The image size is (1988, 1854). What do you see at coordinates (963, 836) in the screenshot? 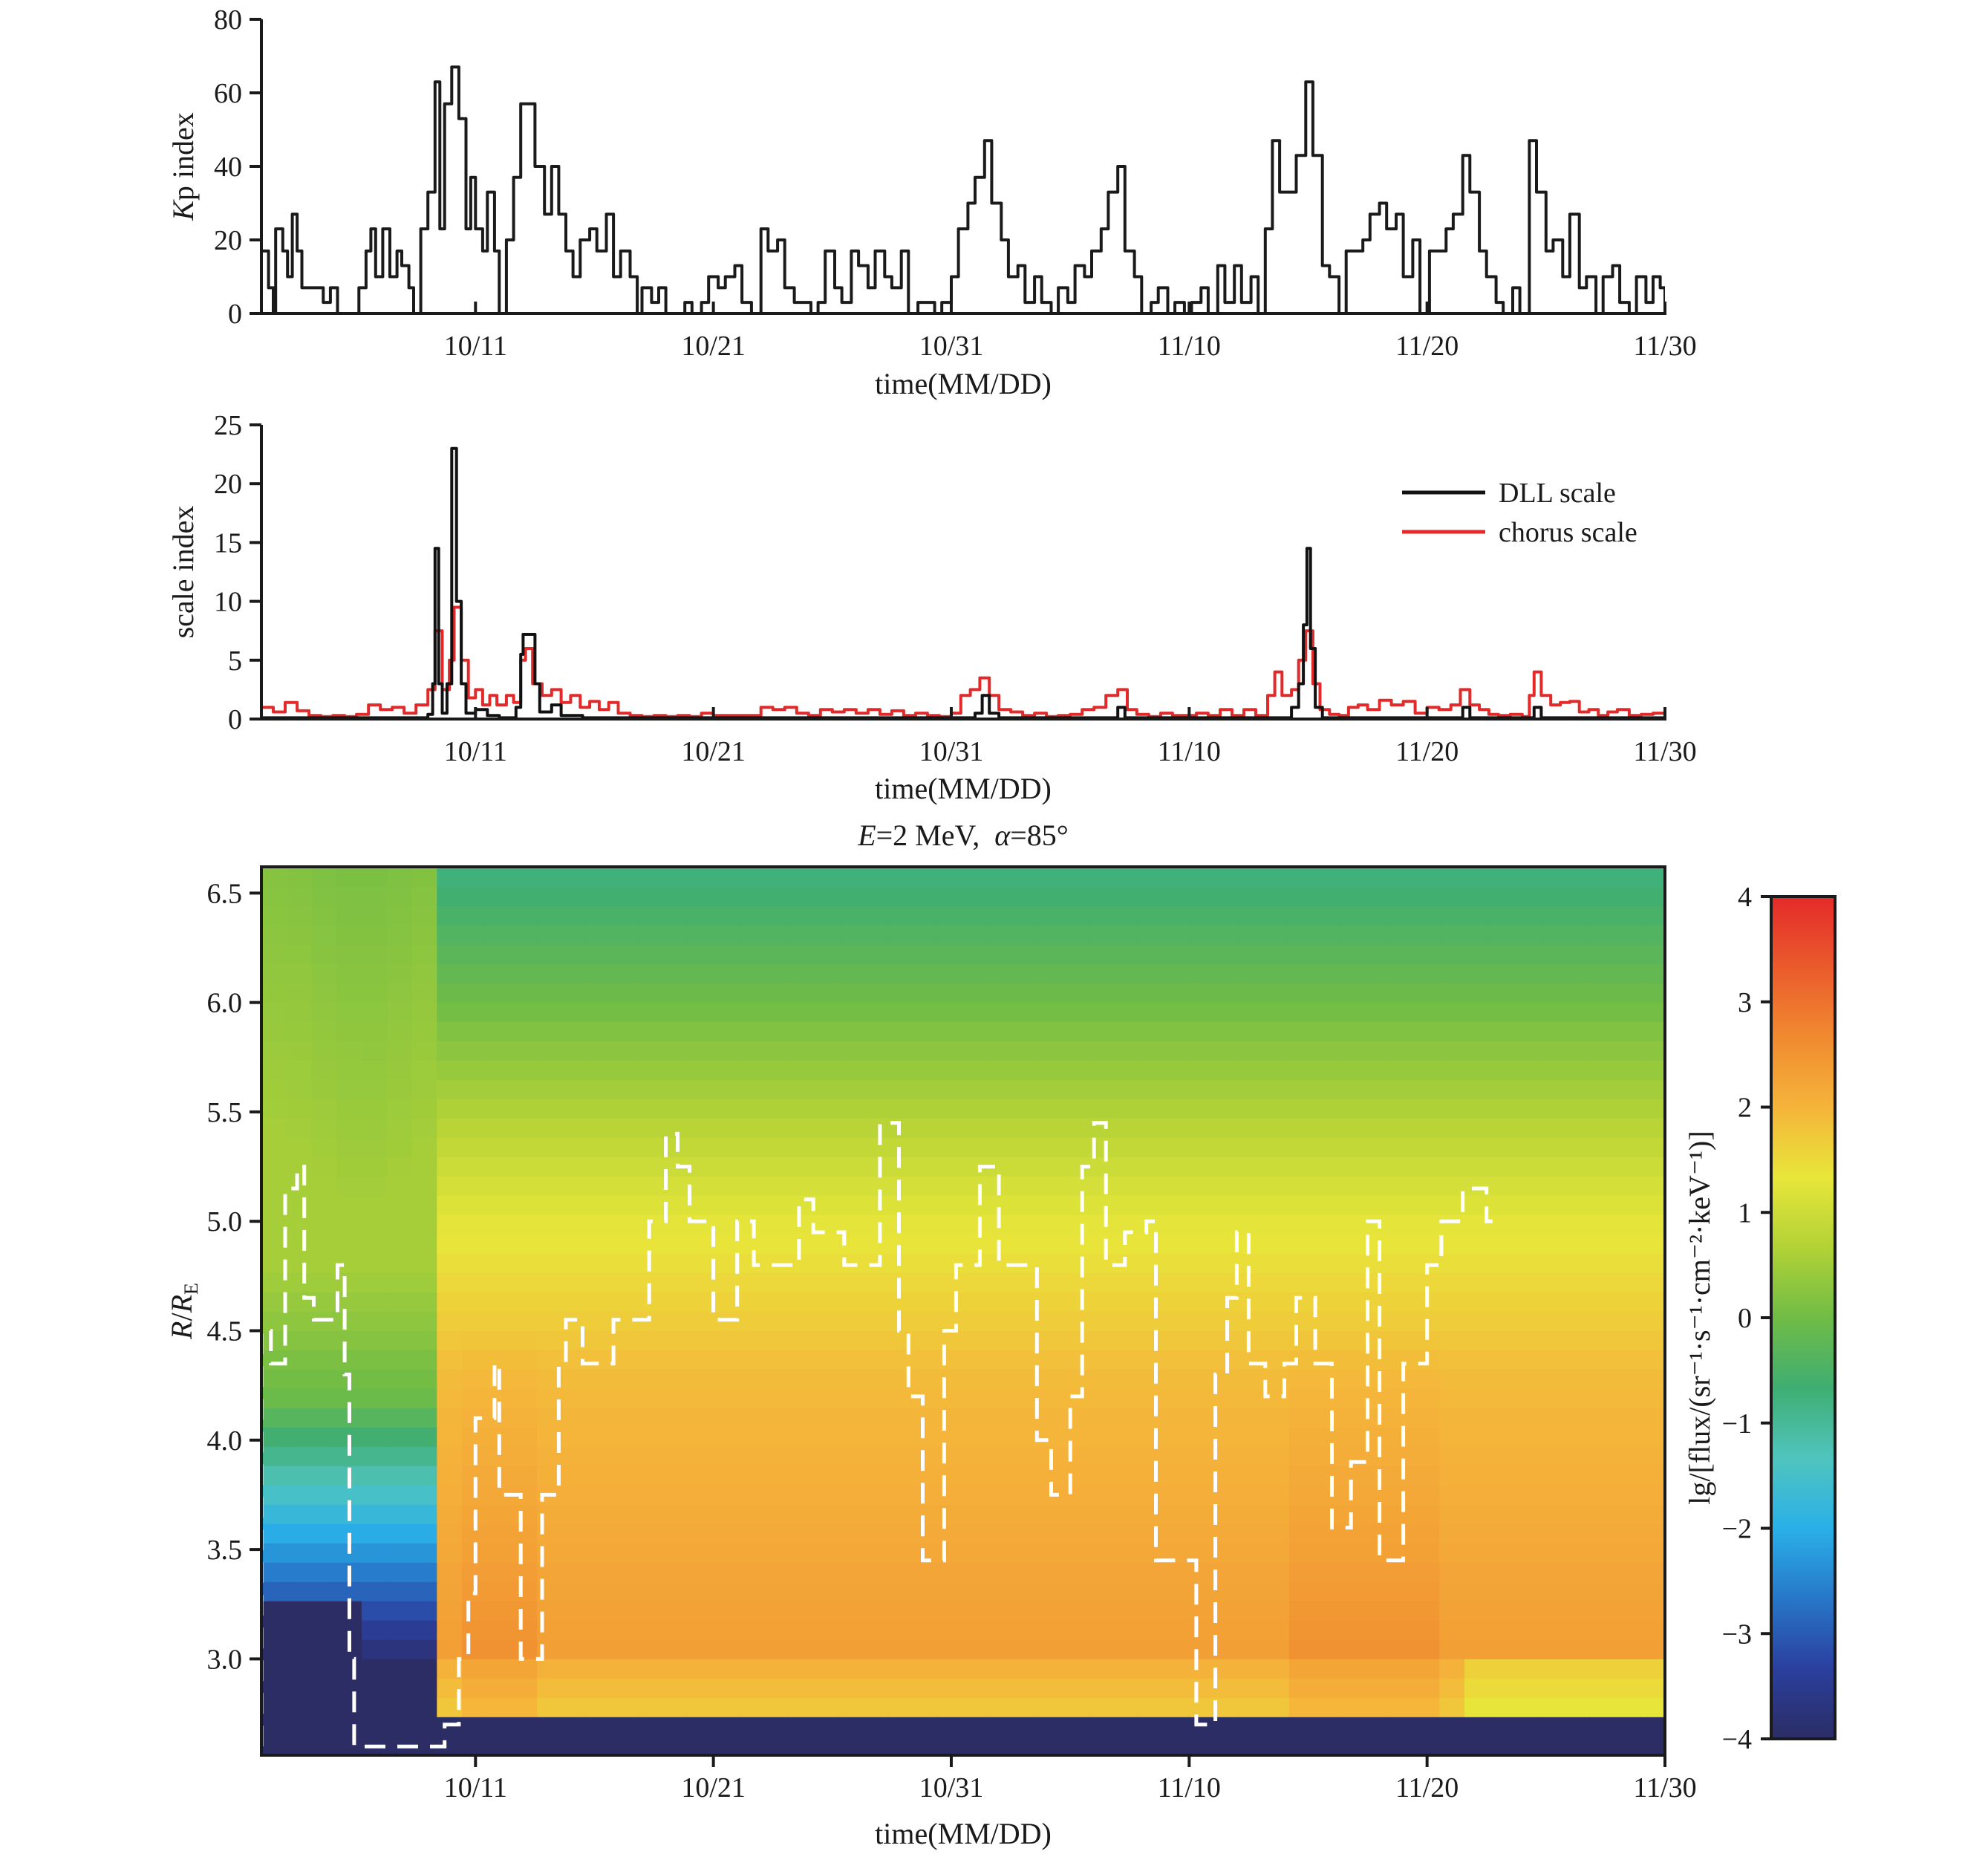
I see `flux-title: E=2 MeV, α=85°` at bounding box center [963, 836].